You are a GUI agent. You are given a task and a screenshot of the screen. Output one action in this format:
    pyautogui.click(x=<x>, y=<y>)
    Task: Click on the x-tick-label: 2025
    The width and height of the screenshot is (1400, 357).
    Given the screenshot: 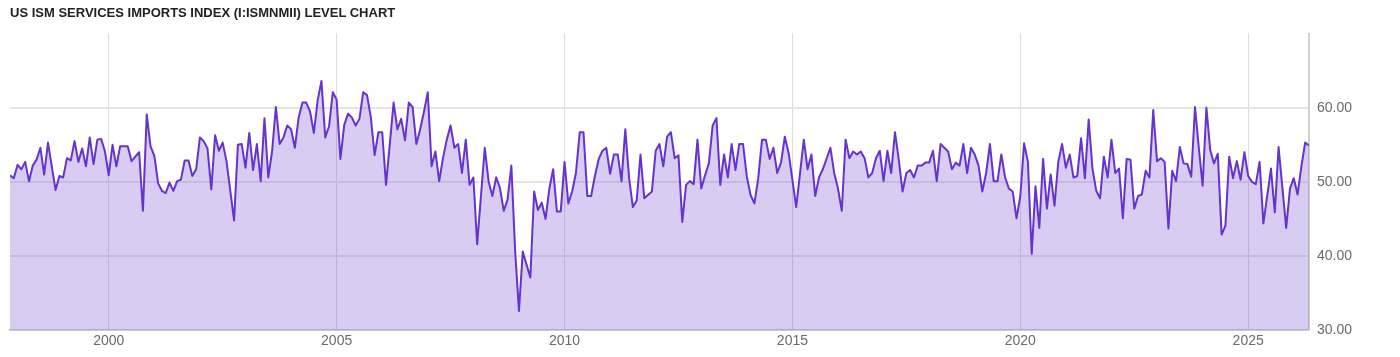 What is the action you would take?
    pyautogui.click(x=1248, y=340)
    